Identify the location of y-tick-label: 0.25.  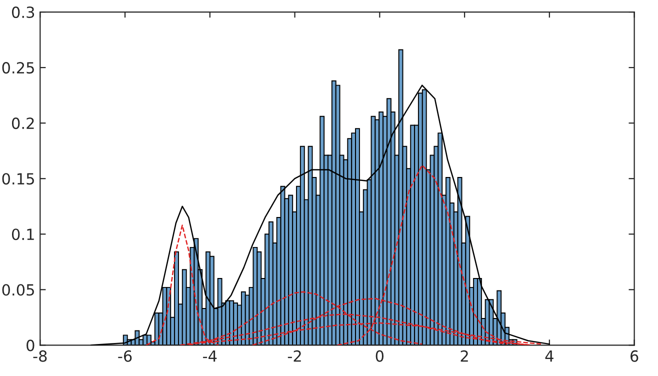
(18, 68).